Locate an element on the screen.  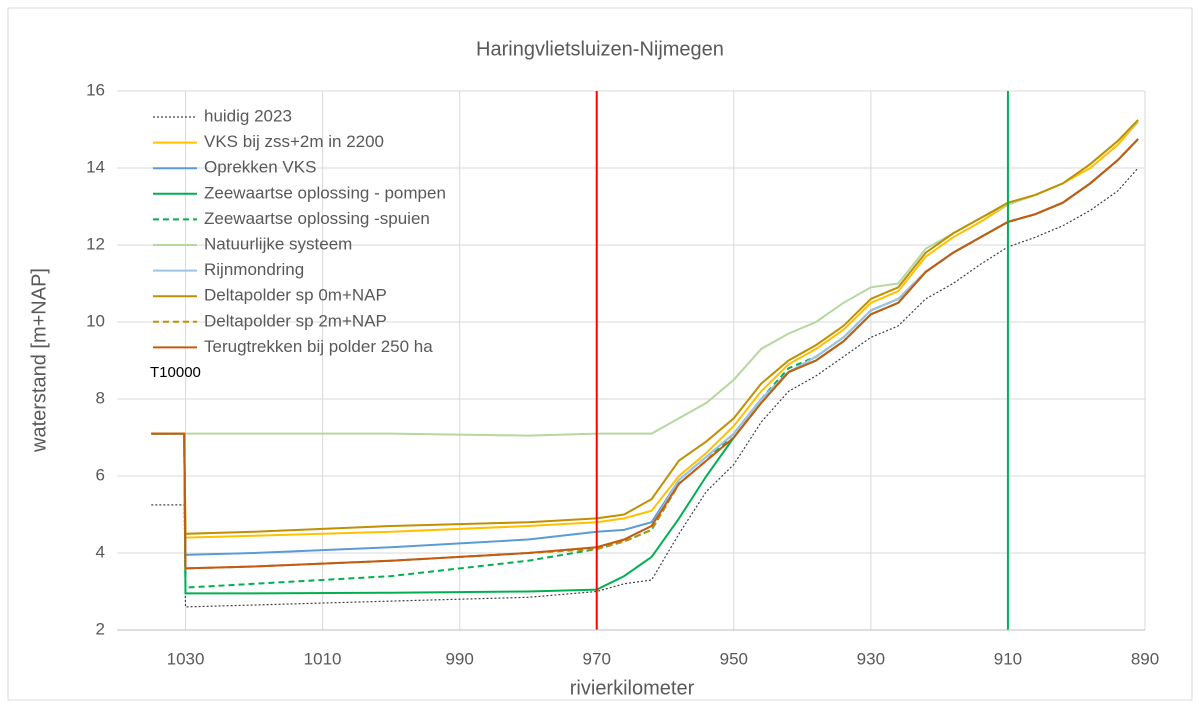
legend-label: Zeewaartse oplossing - pompen is located at coordinates (325, 192).